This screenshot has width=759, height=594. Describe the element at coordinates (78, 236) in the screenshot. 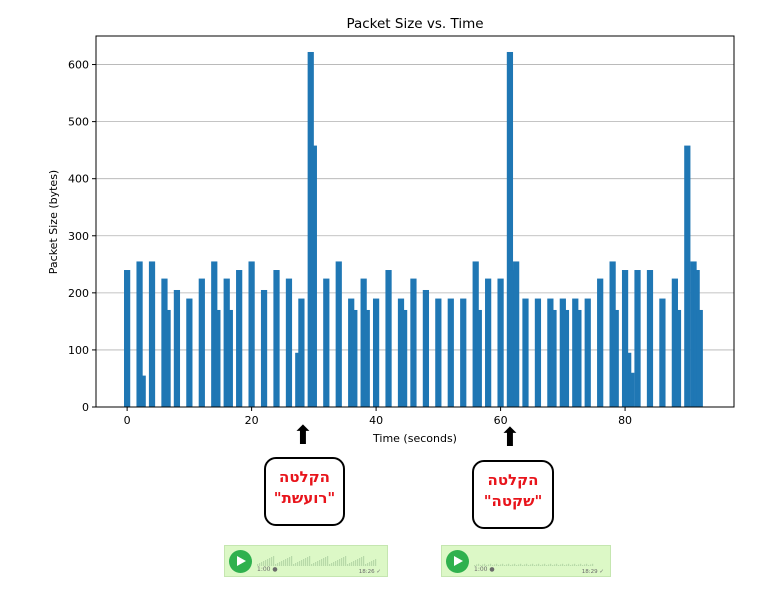

I see `y-tick-label: 300` at that location.